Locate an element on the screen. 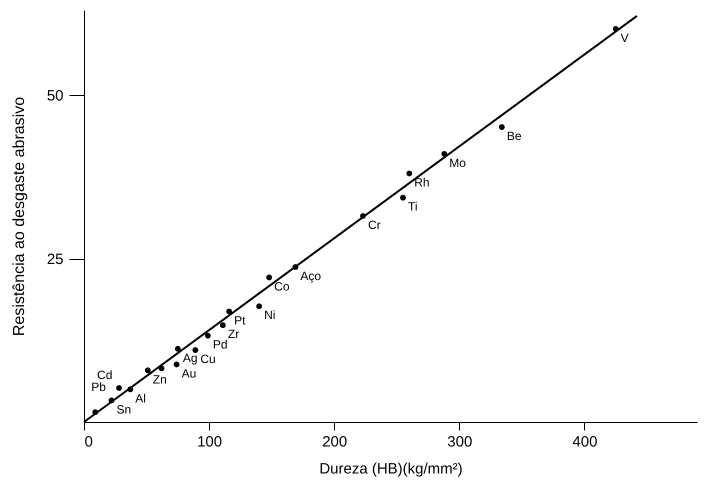  annotation: Sn is located at coordinates (124, 409).